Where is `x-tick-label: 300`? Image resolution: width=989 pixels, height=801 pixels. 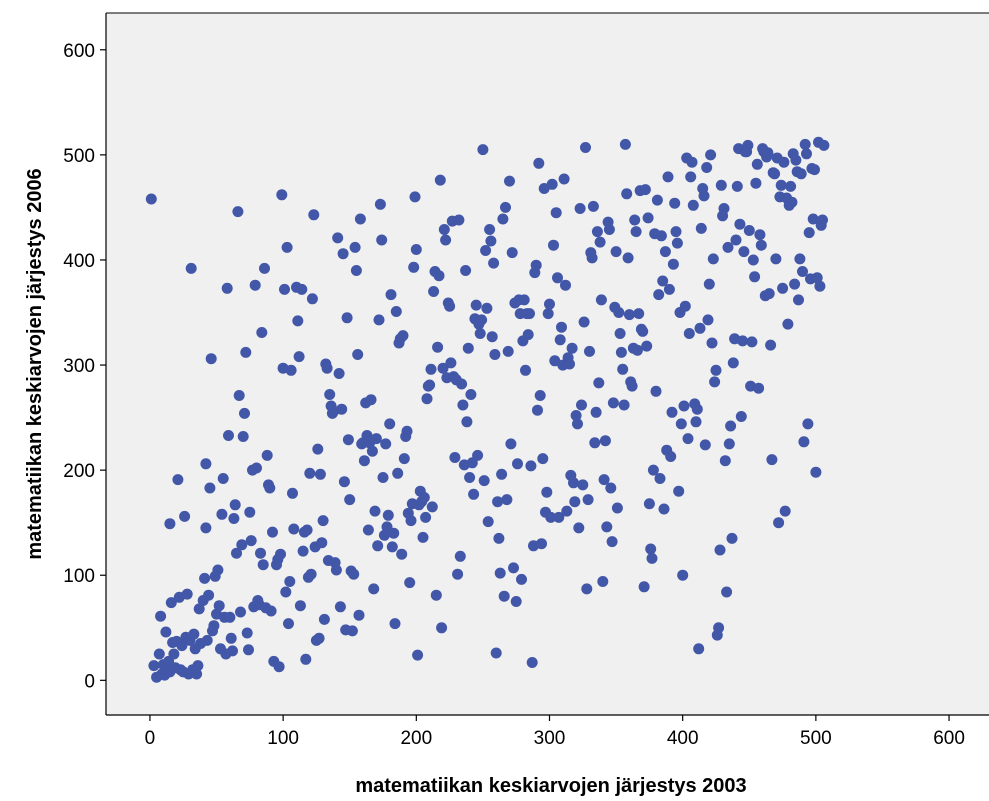 x-tick-label: 300 is located at coordinates (550, 738).